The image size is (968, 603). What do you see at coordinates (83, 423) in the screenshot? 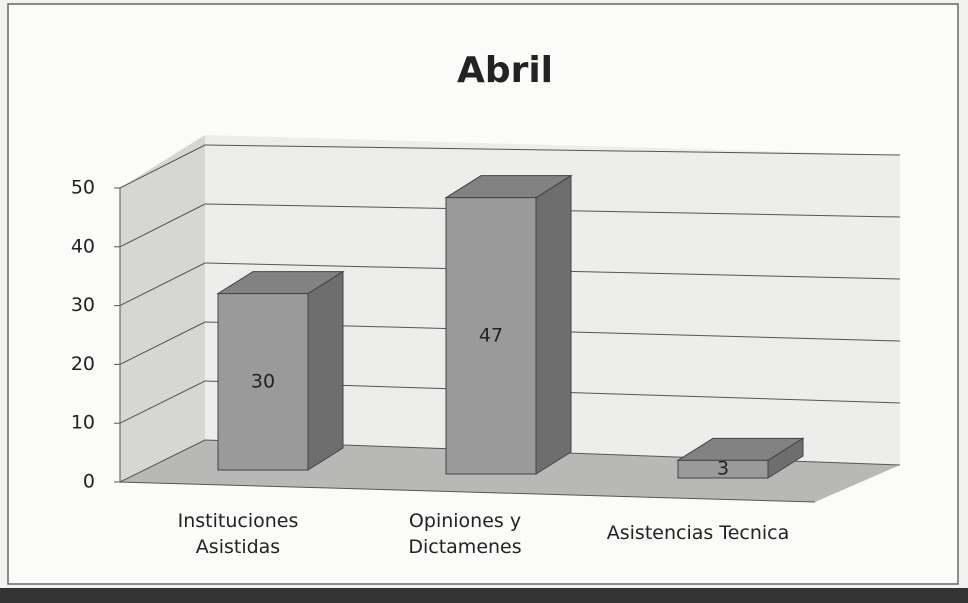
I see `y-tick-label: 10` at bounding box center [83, 423].